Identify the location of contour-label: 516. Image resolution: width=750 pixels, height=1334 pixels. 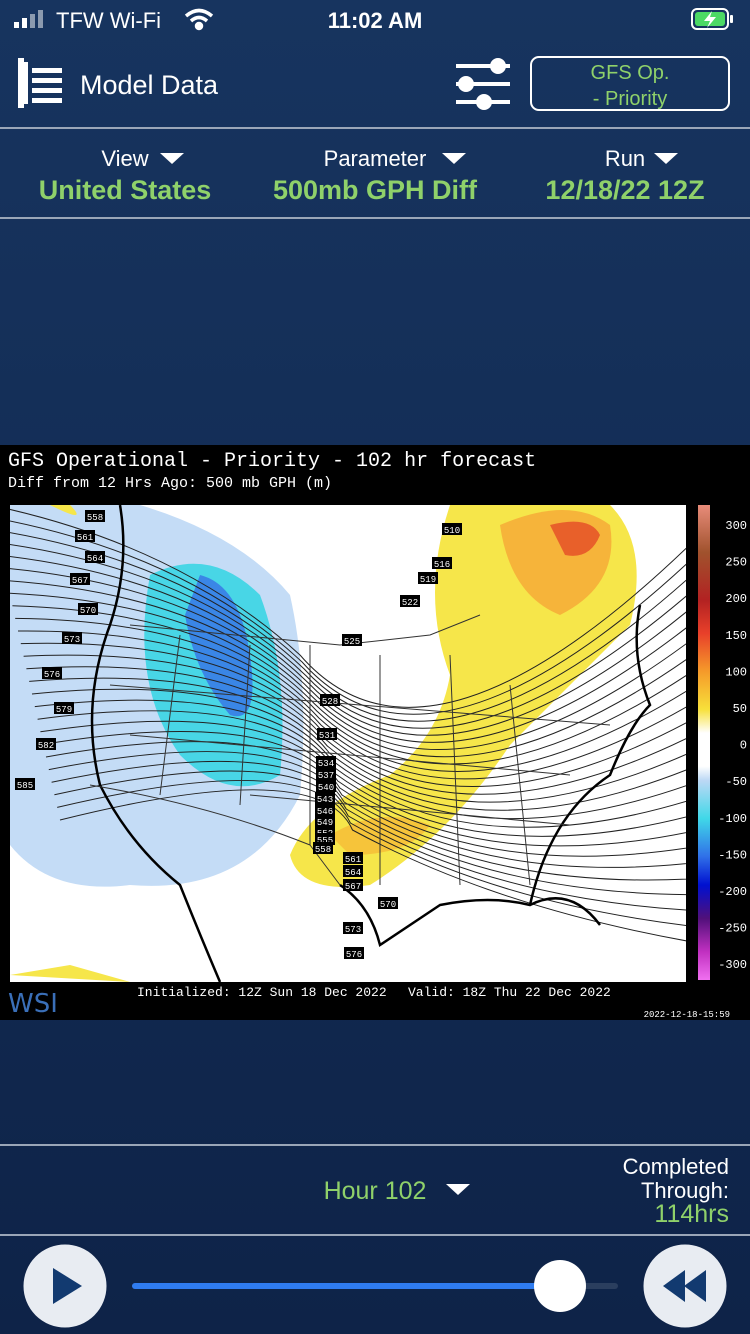
(442, 565).